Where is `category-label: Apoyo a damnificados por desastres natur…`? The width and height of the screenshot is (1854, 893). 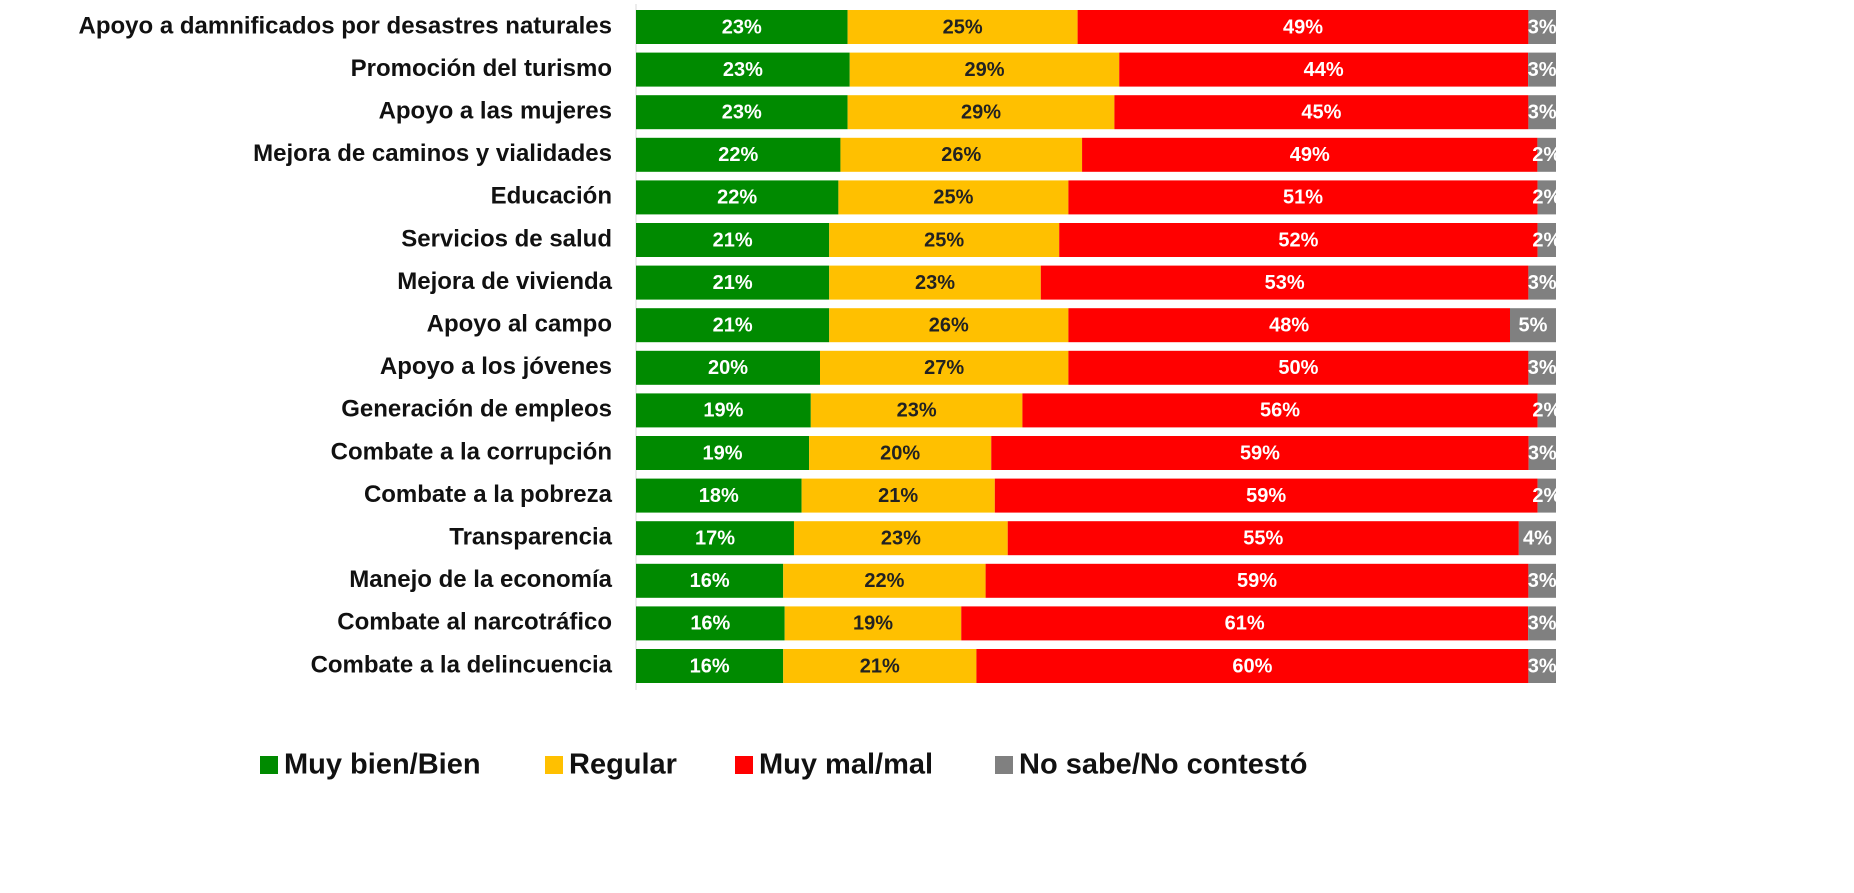
category-label: Apoyo a damnificados por desastres natur… is located at coordinates (346, 25).